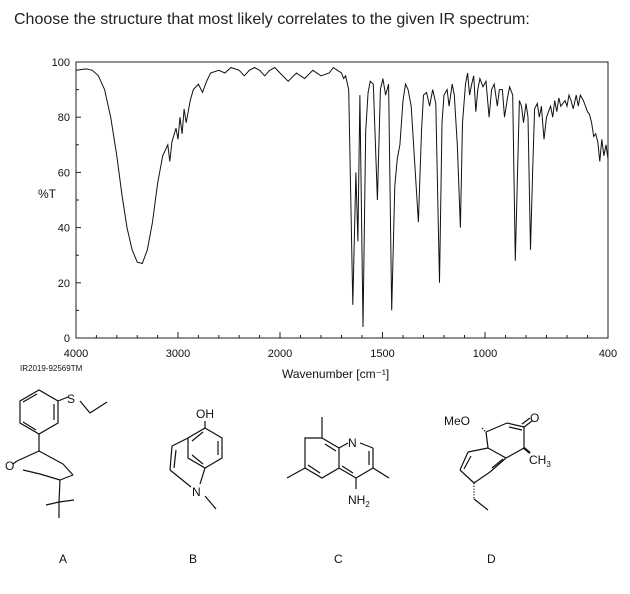  I want to click on y-tick-label: 0, so click(67, 339).